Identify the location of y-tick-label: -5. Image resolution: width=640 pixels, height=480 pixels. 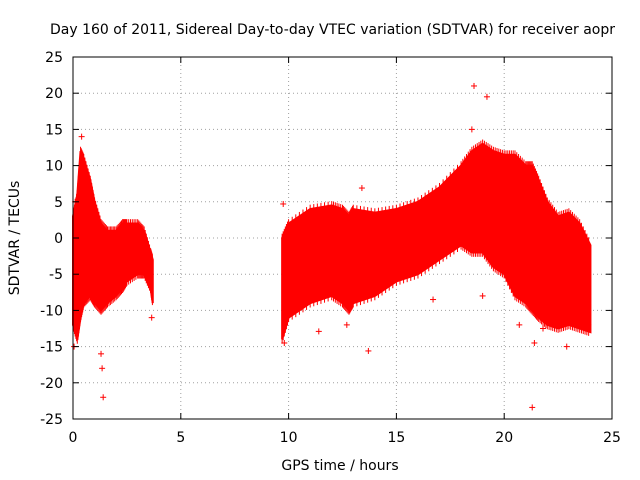
(56, 275).